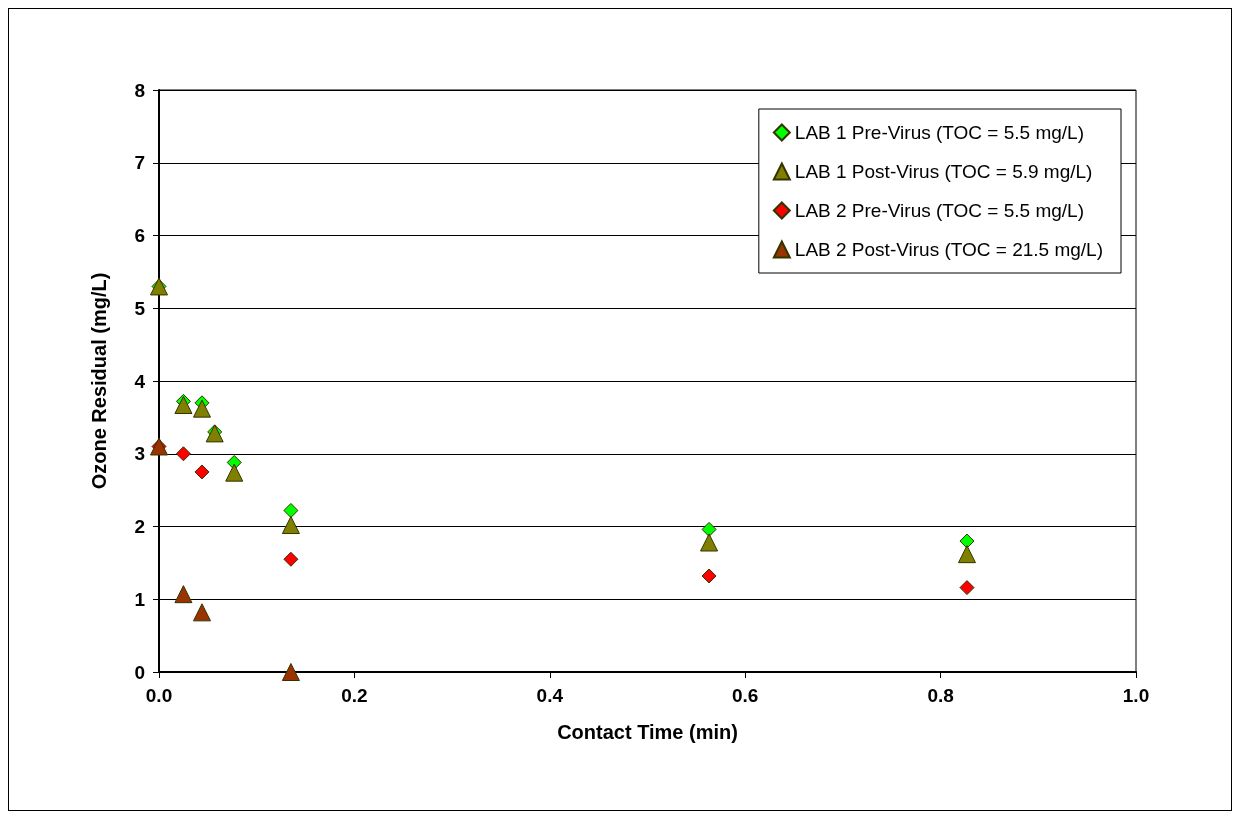 The image size is (1240, 819). I want to click on y-tick-label: 2, so click(139, 526).